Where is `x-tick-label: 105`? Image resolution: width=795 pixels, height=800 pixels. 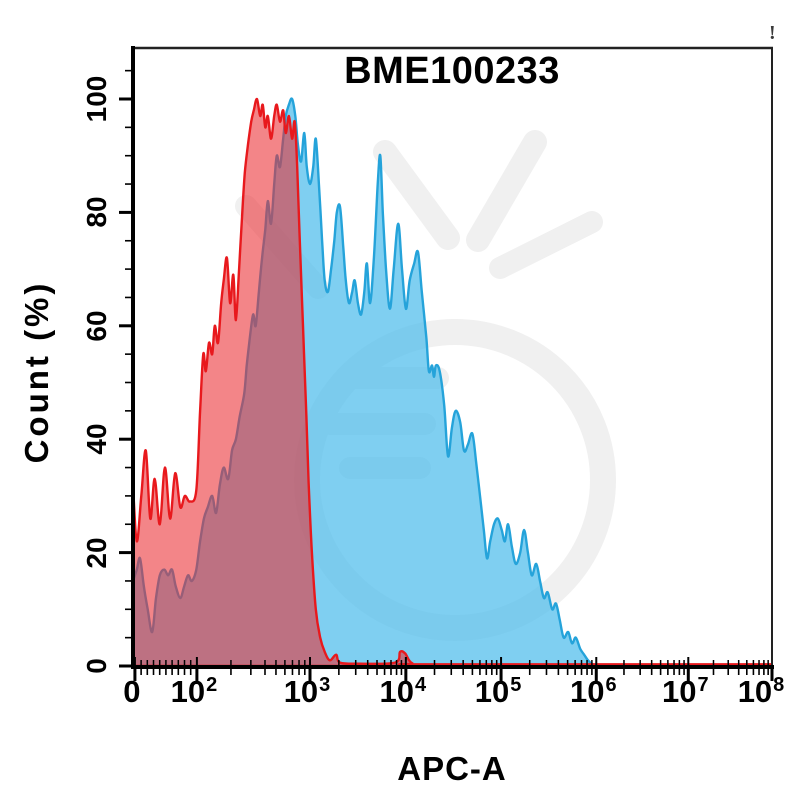 x-tick-label: 105 is located at coordinates (498, 691).